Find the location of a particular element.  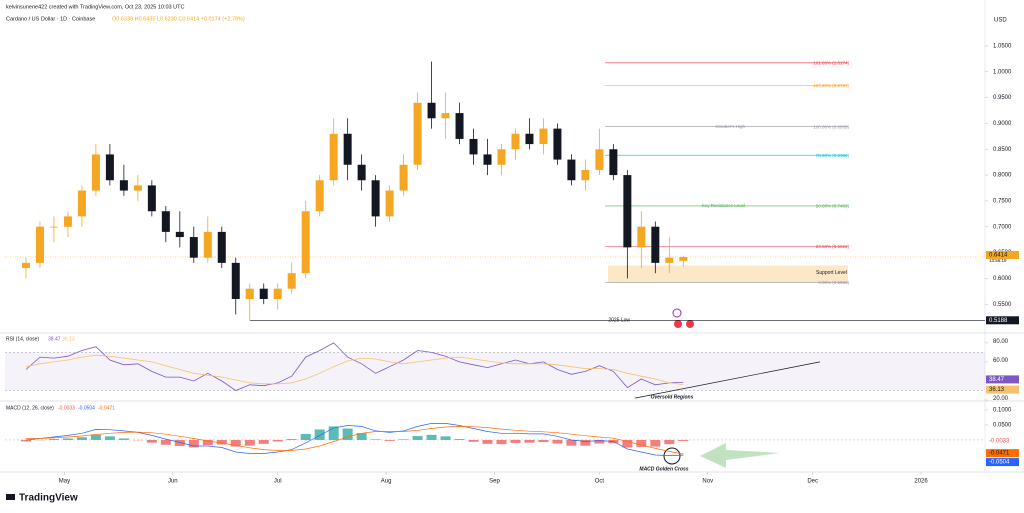

x-tick-label: Nov is located at coordinates (707, 482).